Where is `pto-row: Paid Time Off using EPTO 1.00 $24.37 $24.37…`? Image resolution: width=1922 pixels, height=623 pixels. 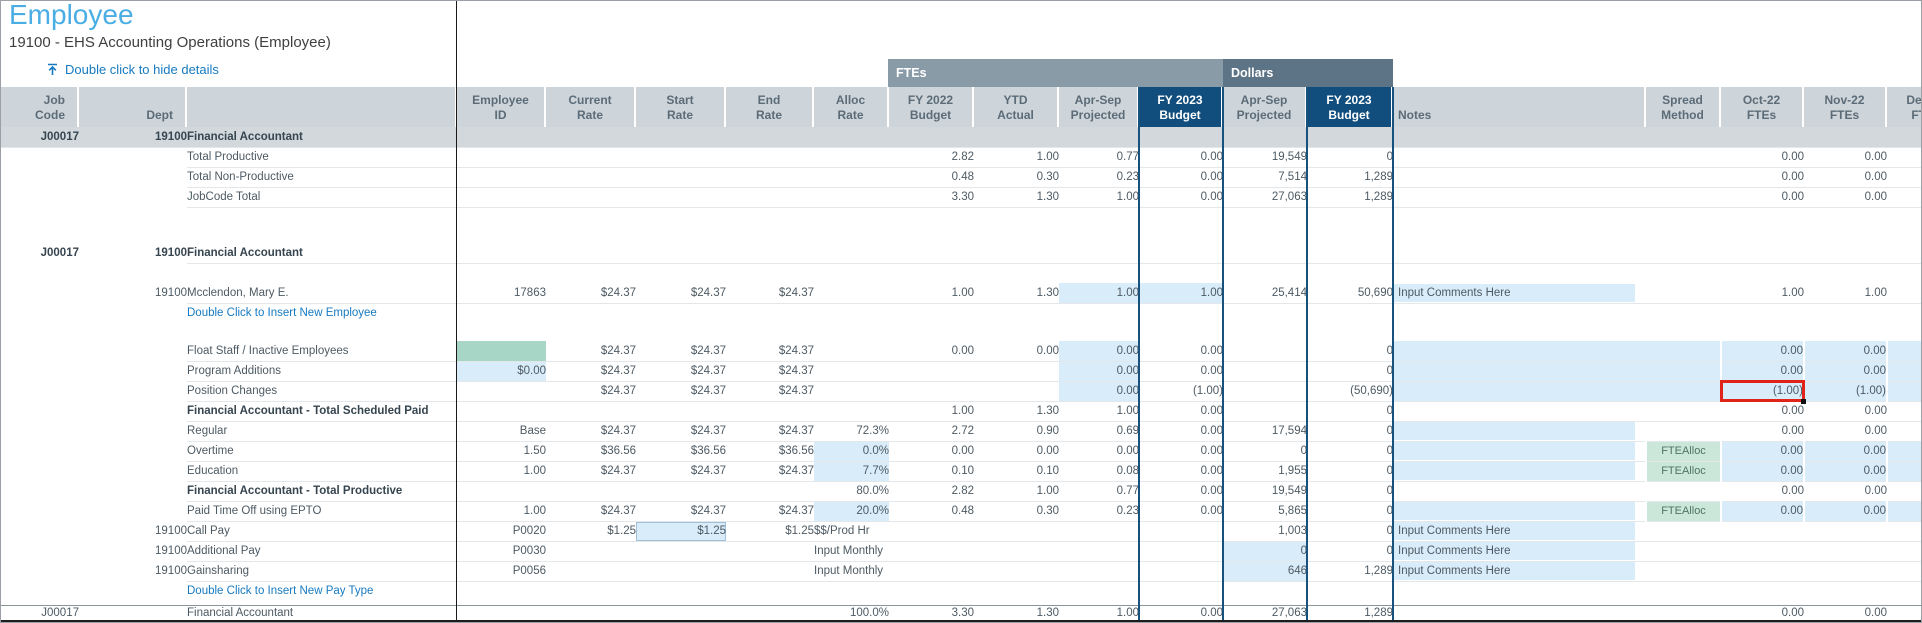
pto-row: Paid Time Off using EPTO 1.00 $24.37 $24.37… is located at coordinates (961, 511).